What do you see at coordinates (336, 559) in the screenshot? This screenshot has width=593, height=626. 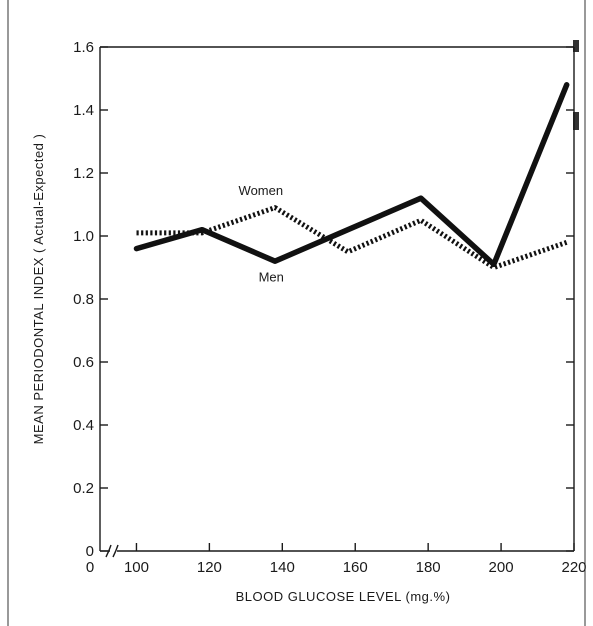 I see `x-axis: 100 120 140 160 180 200 220 0` at bounding box center [336, 559].